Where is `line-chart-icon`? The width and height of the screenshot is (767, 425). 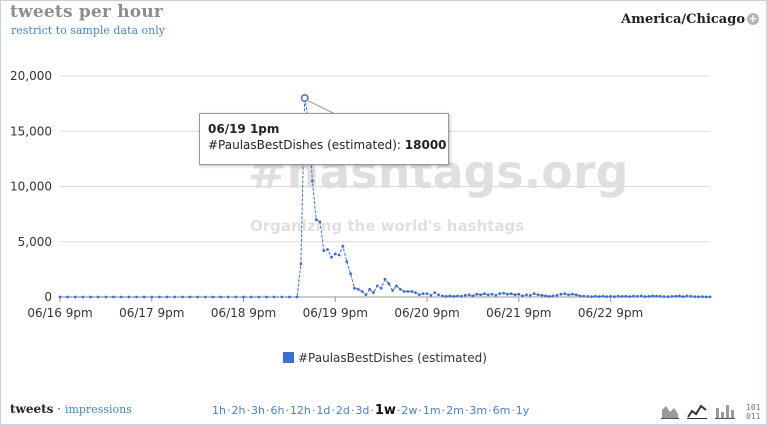 line-chart-icon is located at coordinates (697, 411).